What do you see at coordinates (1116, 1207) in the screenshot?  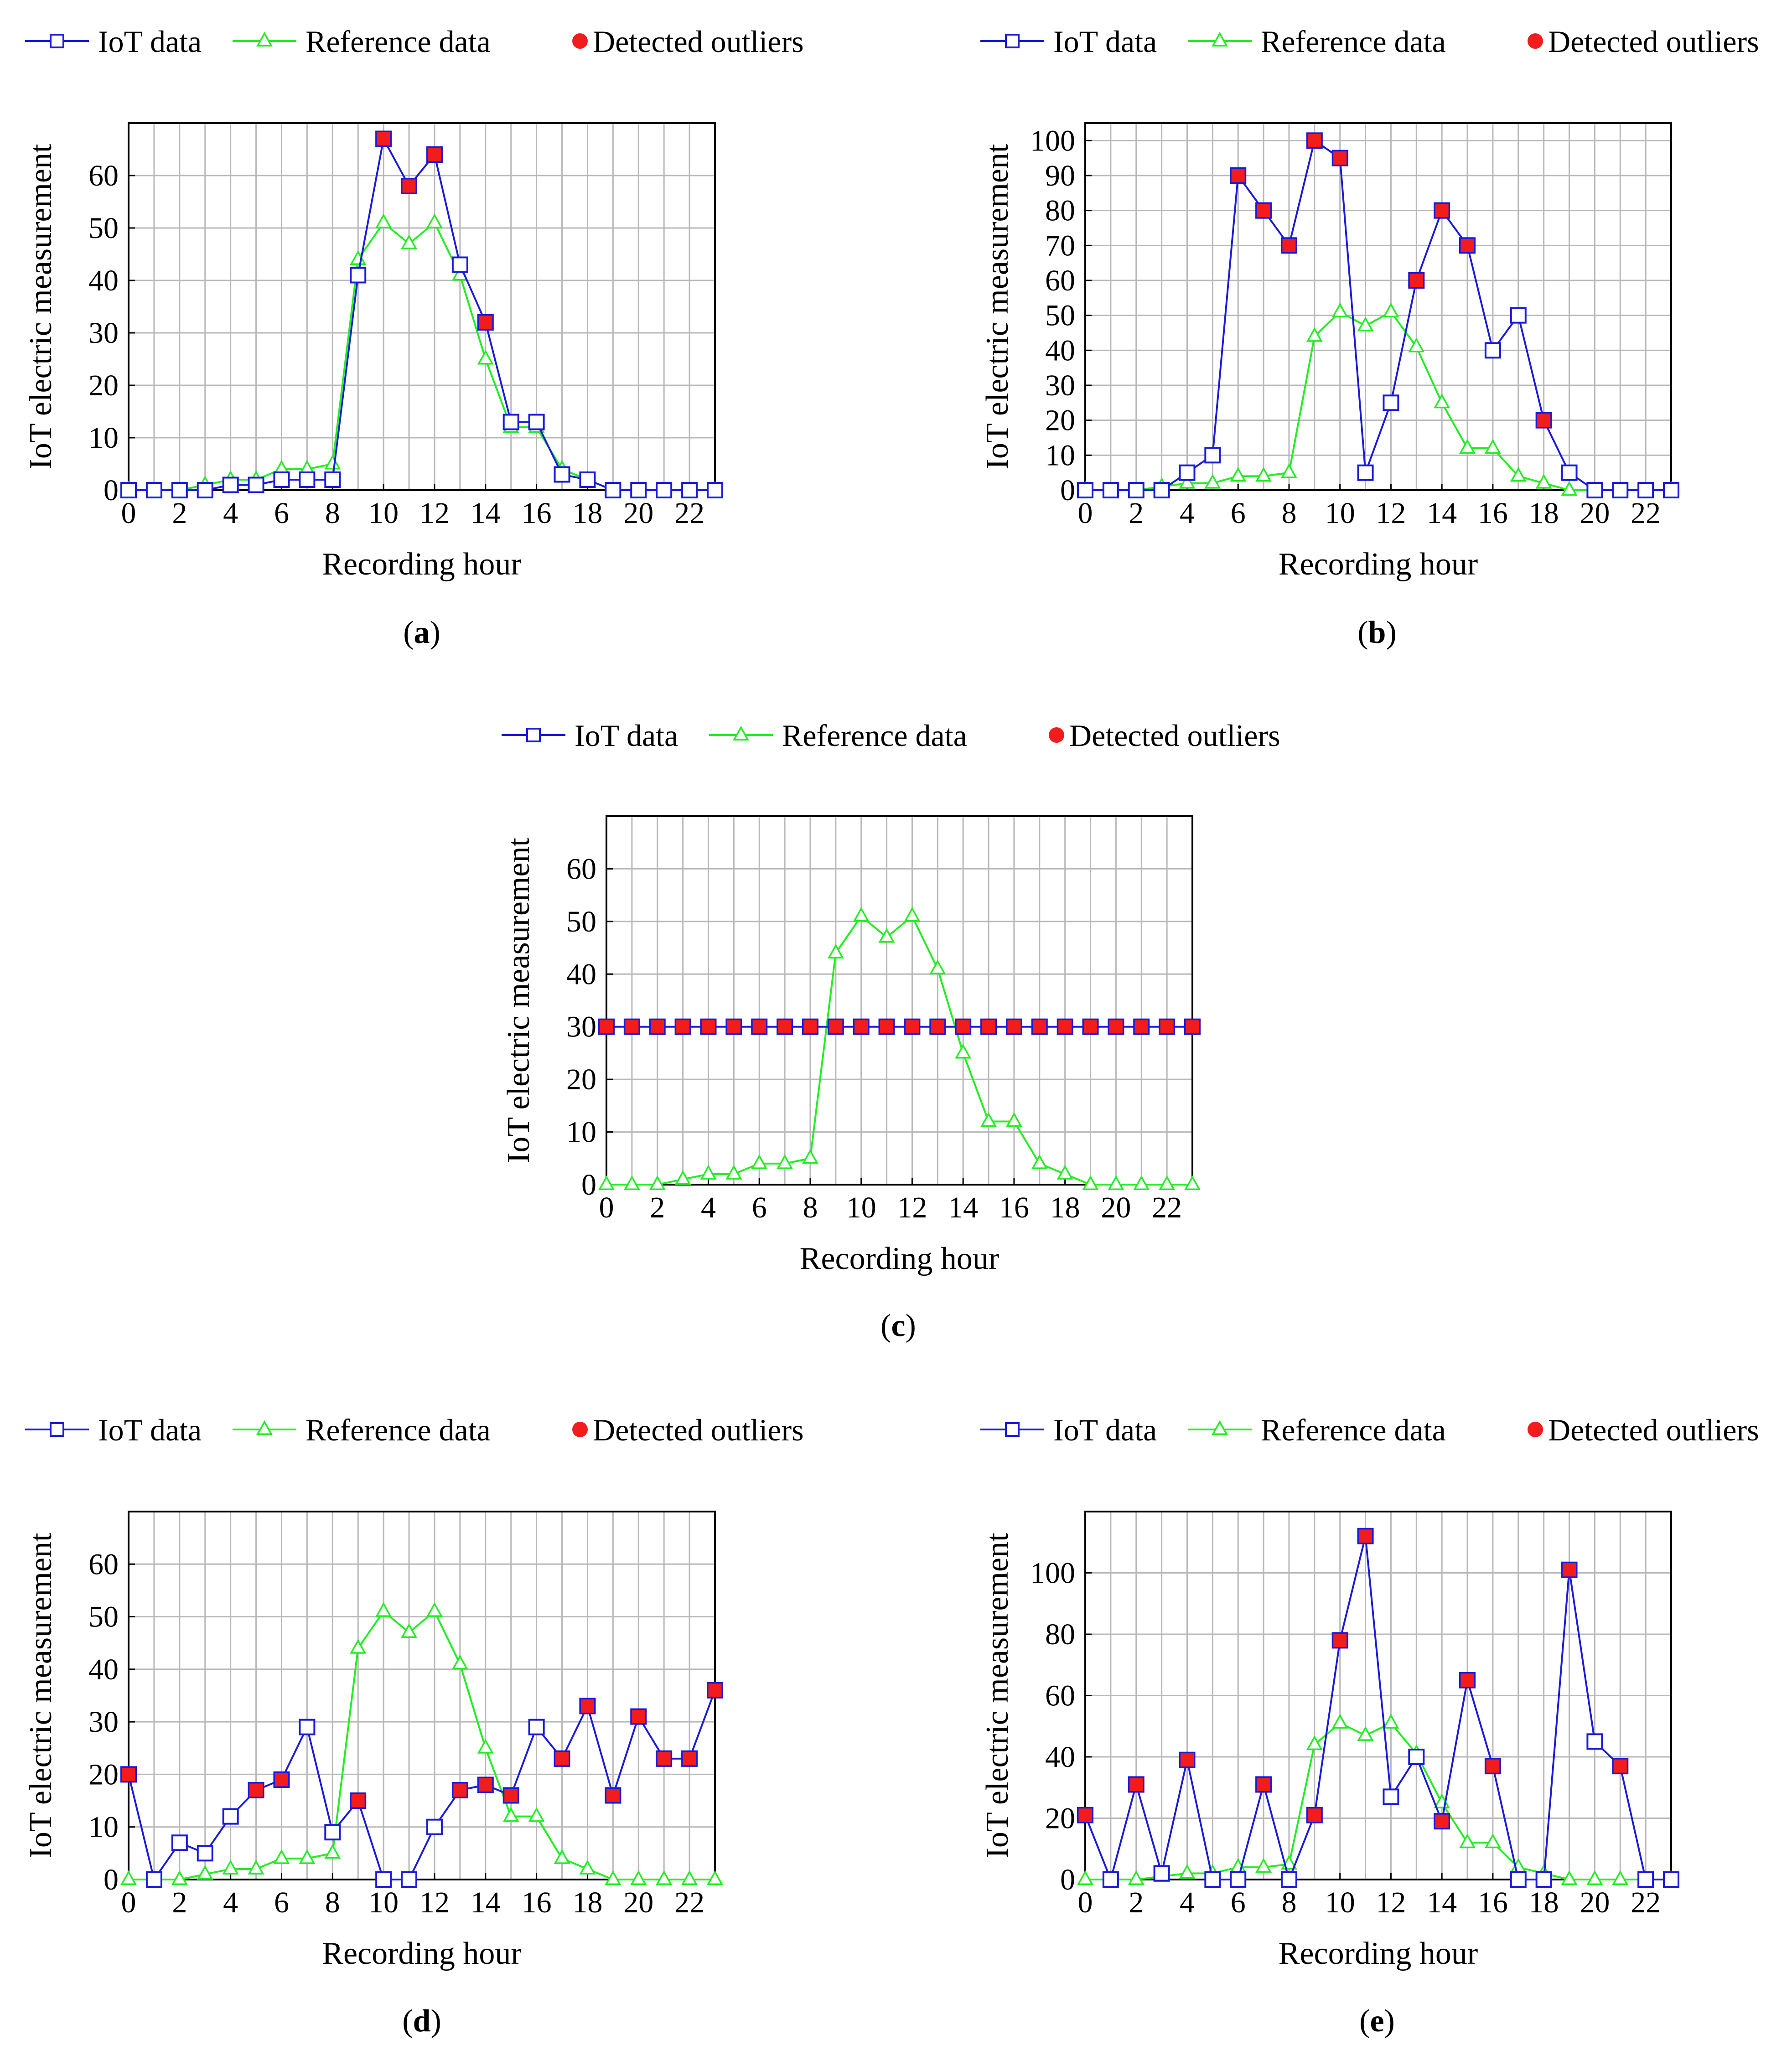 I see `x-tick-label: 20` at bounding box center [1116, 1207].